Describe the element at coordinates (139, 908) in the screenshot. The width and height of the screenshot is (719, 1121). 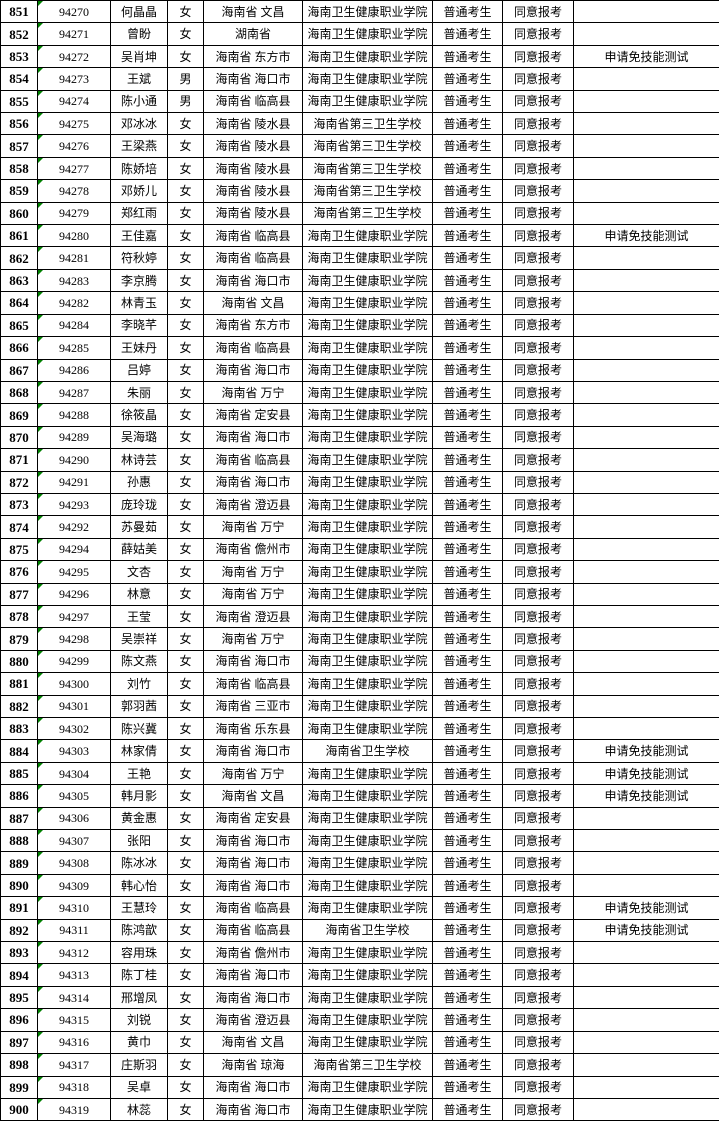
I see `name-cell: 王慧玲` at that location.